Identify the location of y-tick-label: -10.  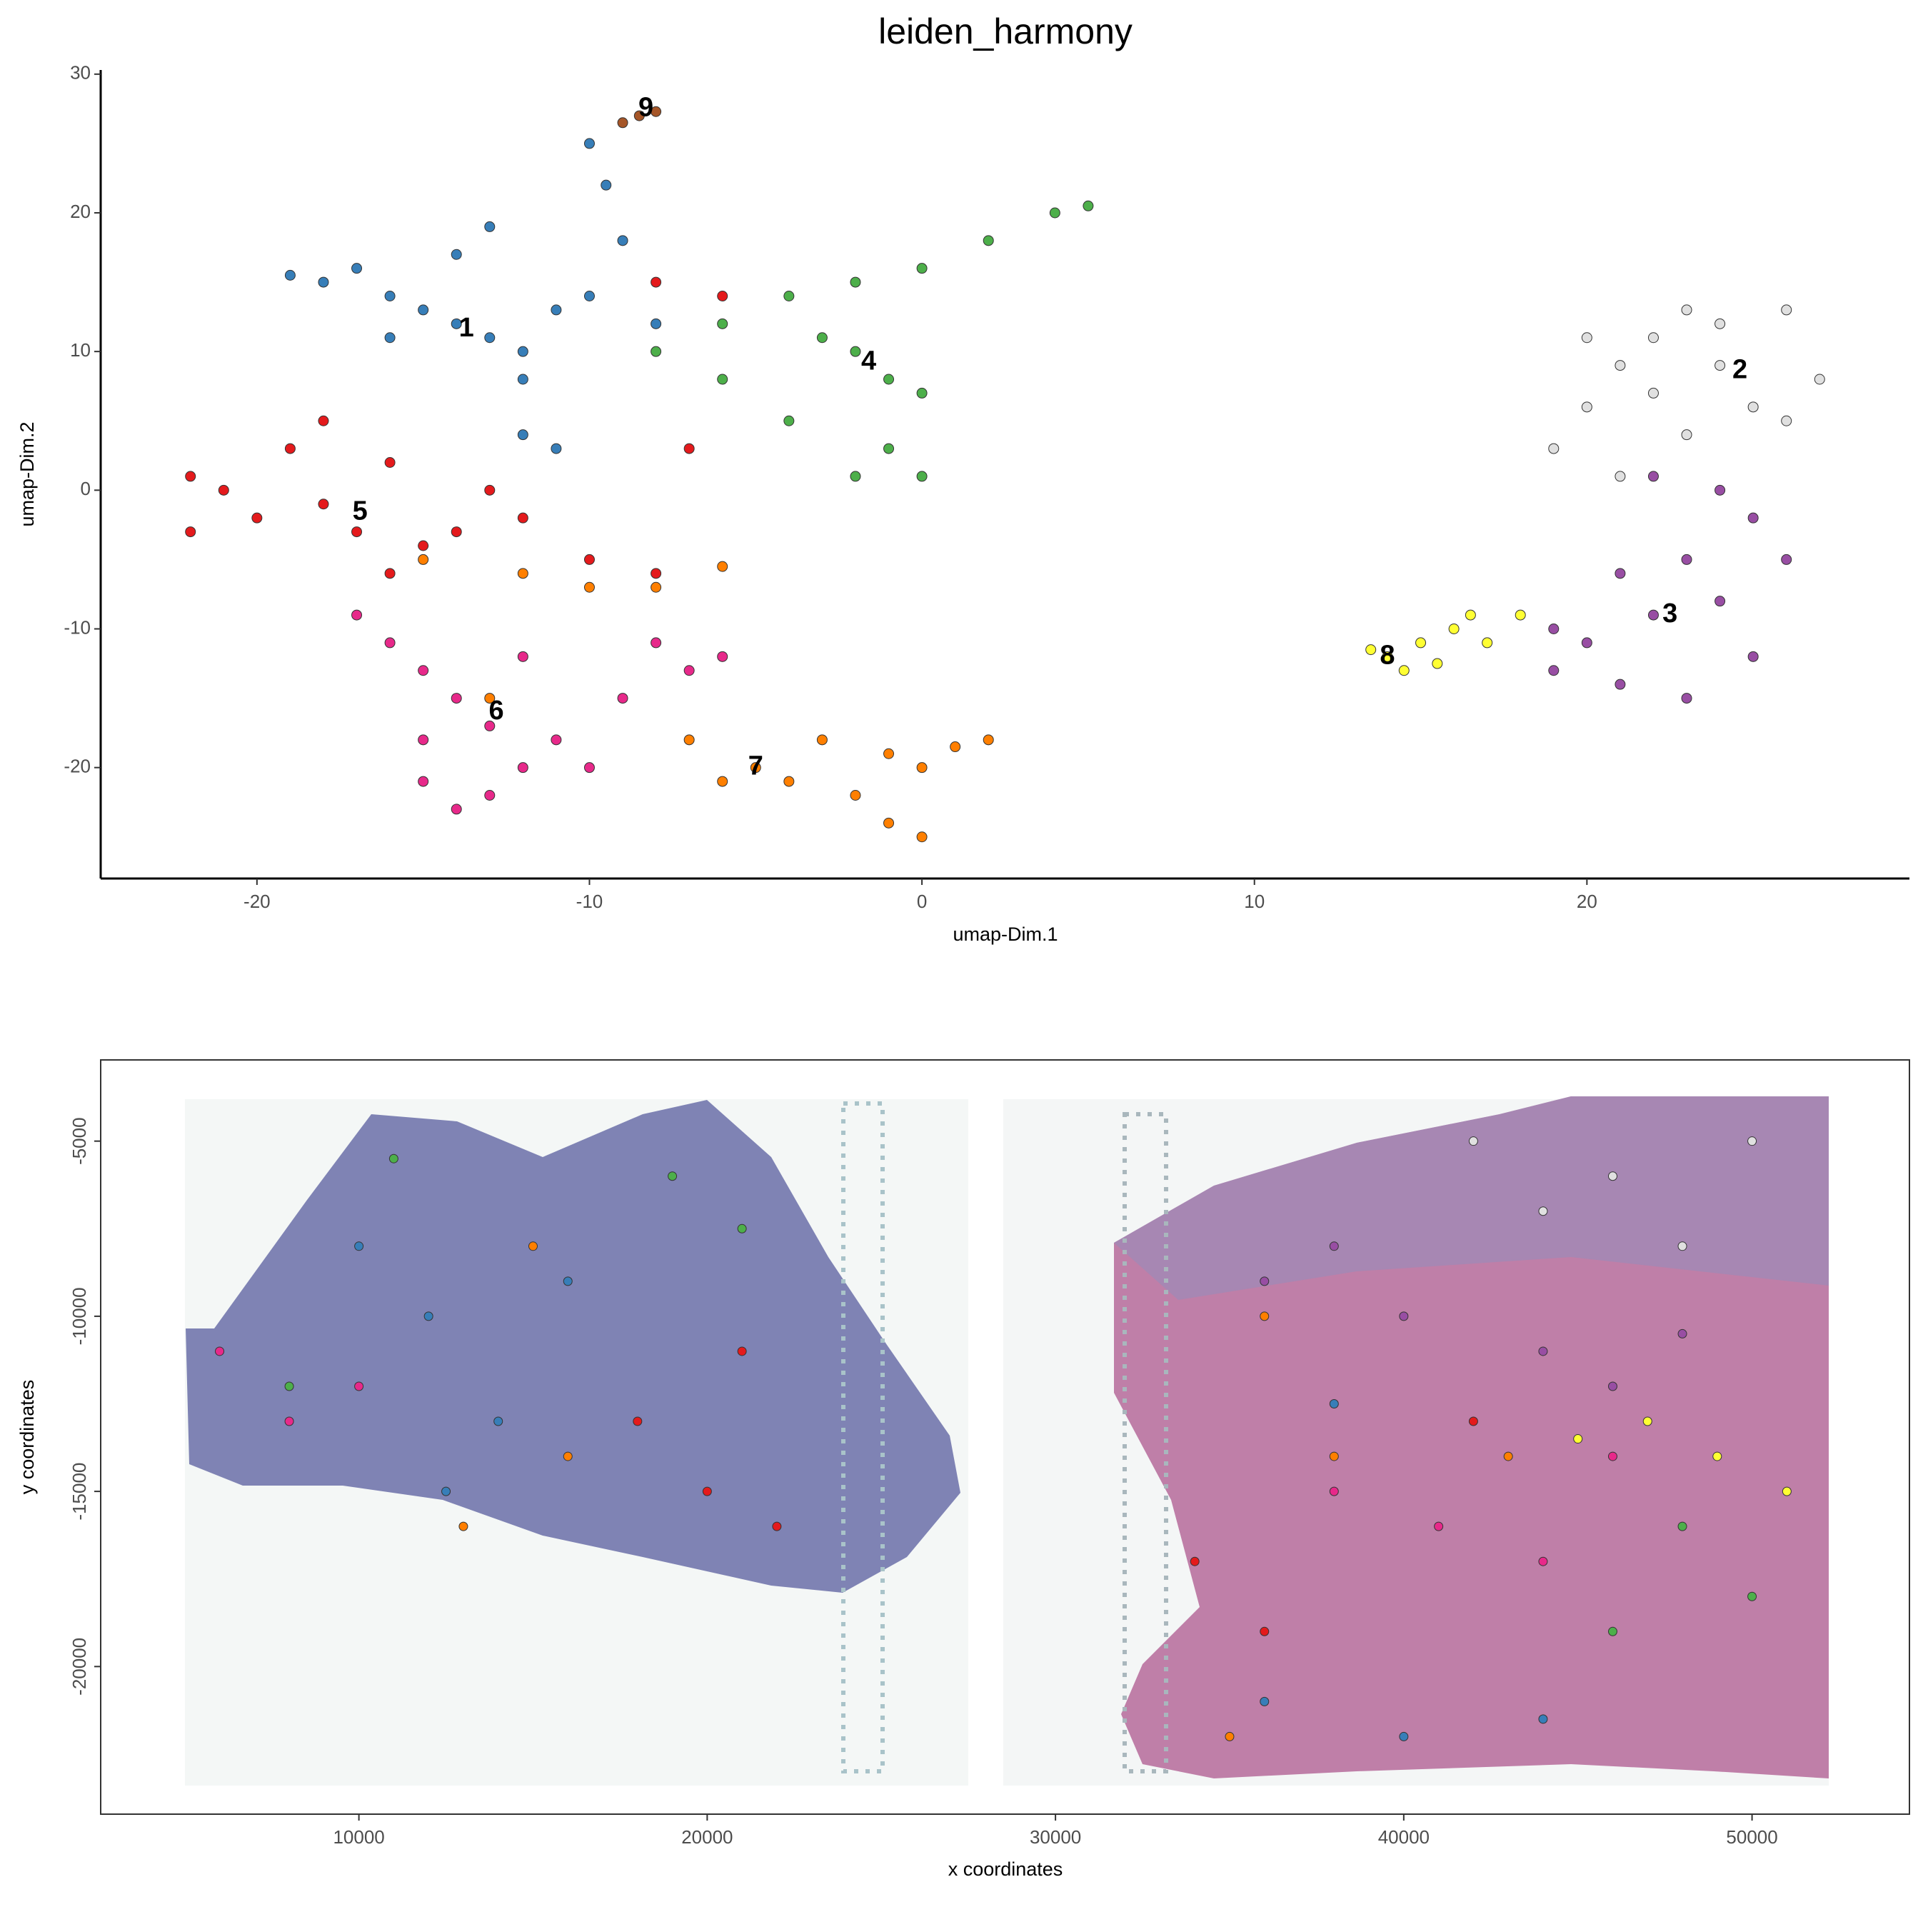
(77, 627).